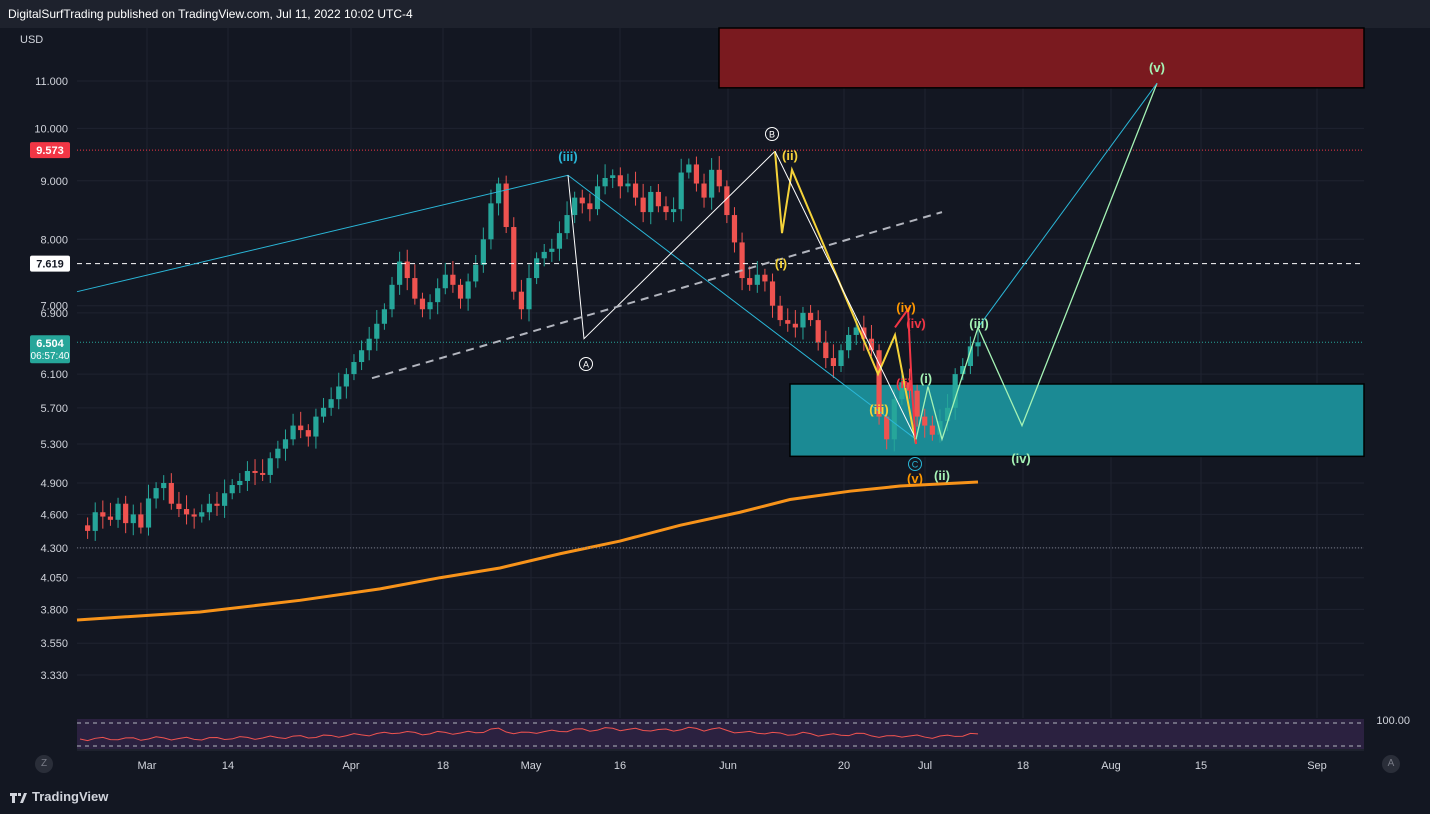  Describe the element at coordinates (671, 245) in the screenshot. I see `wave-line-abc` at that location.